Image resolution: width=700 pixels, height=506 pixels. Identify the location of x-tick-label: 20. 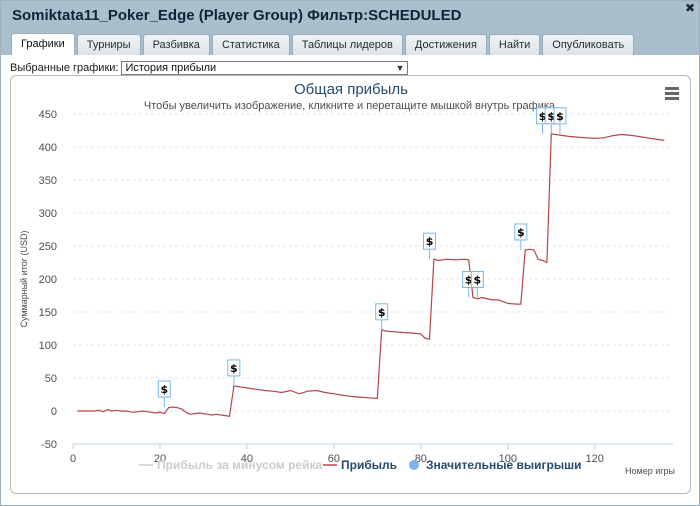
(160, 459).